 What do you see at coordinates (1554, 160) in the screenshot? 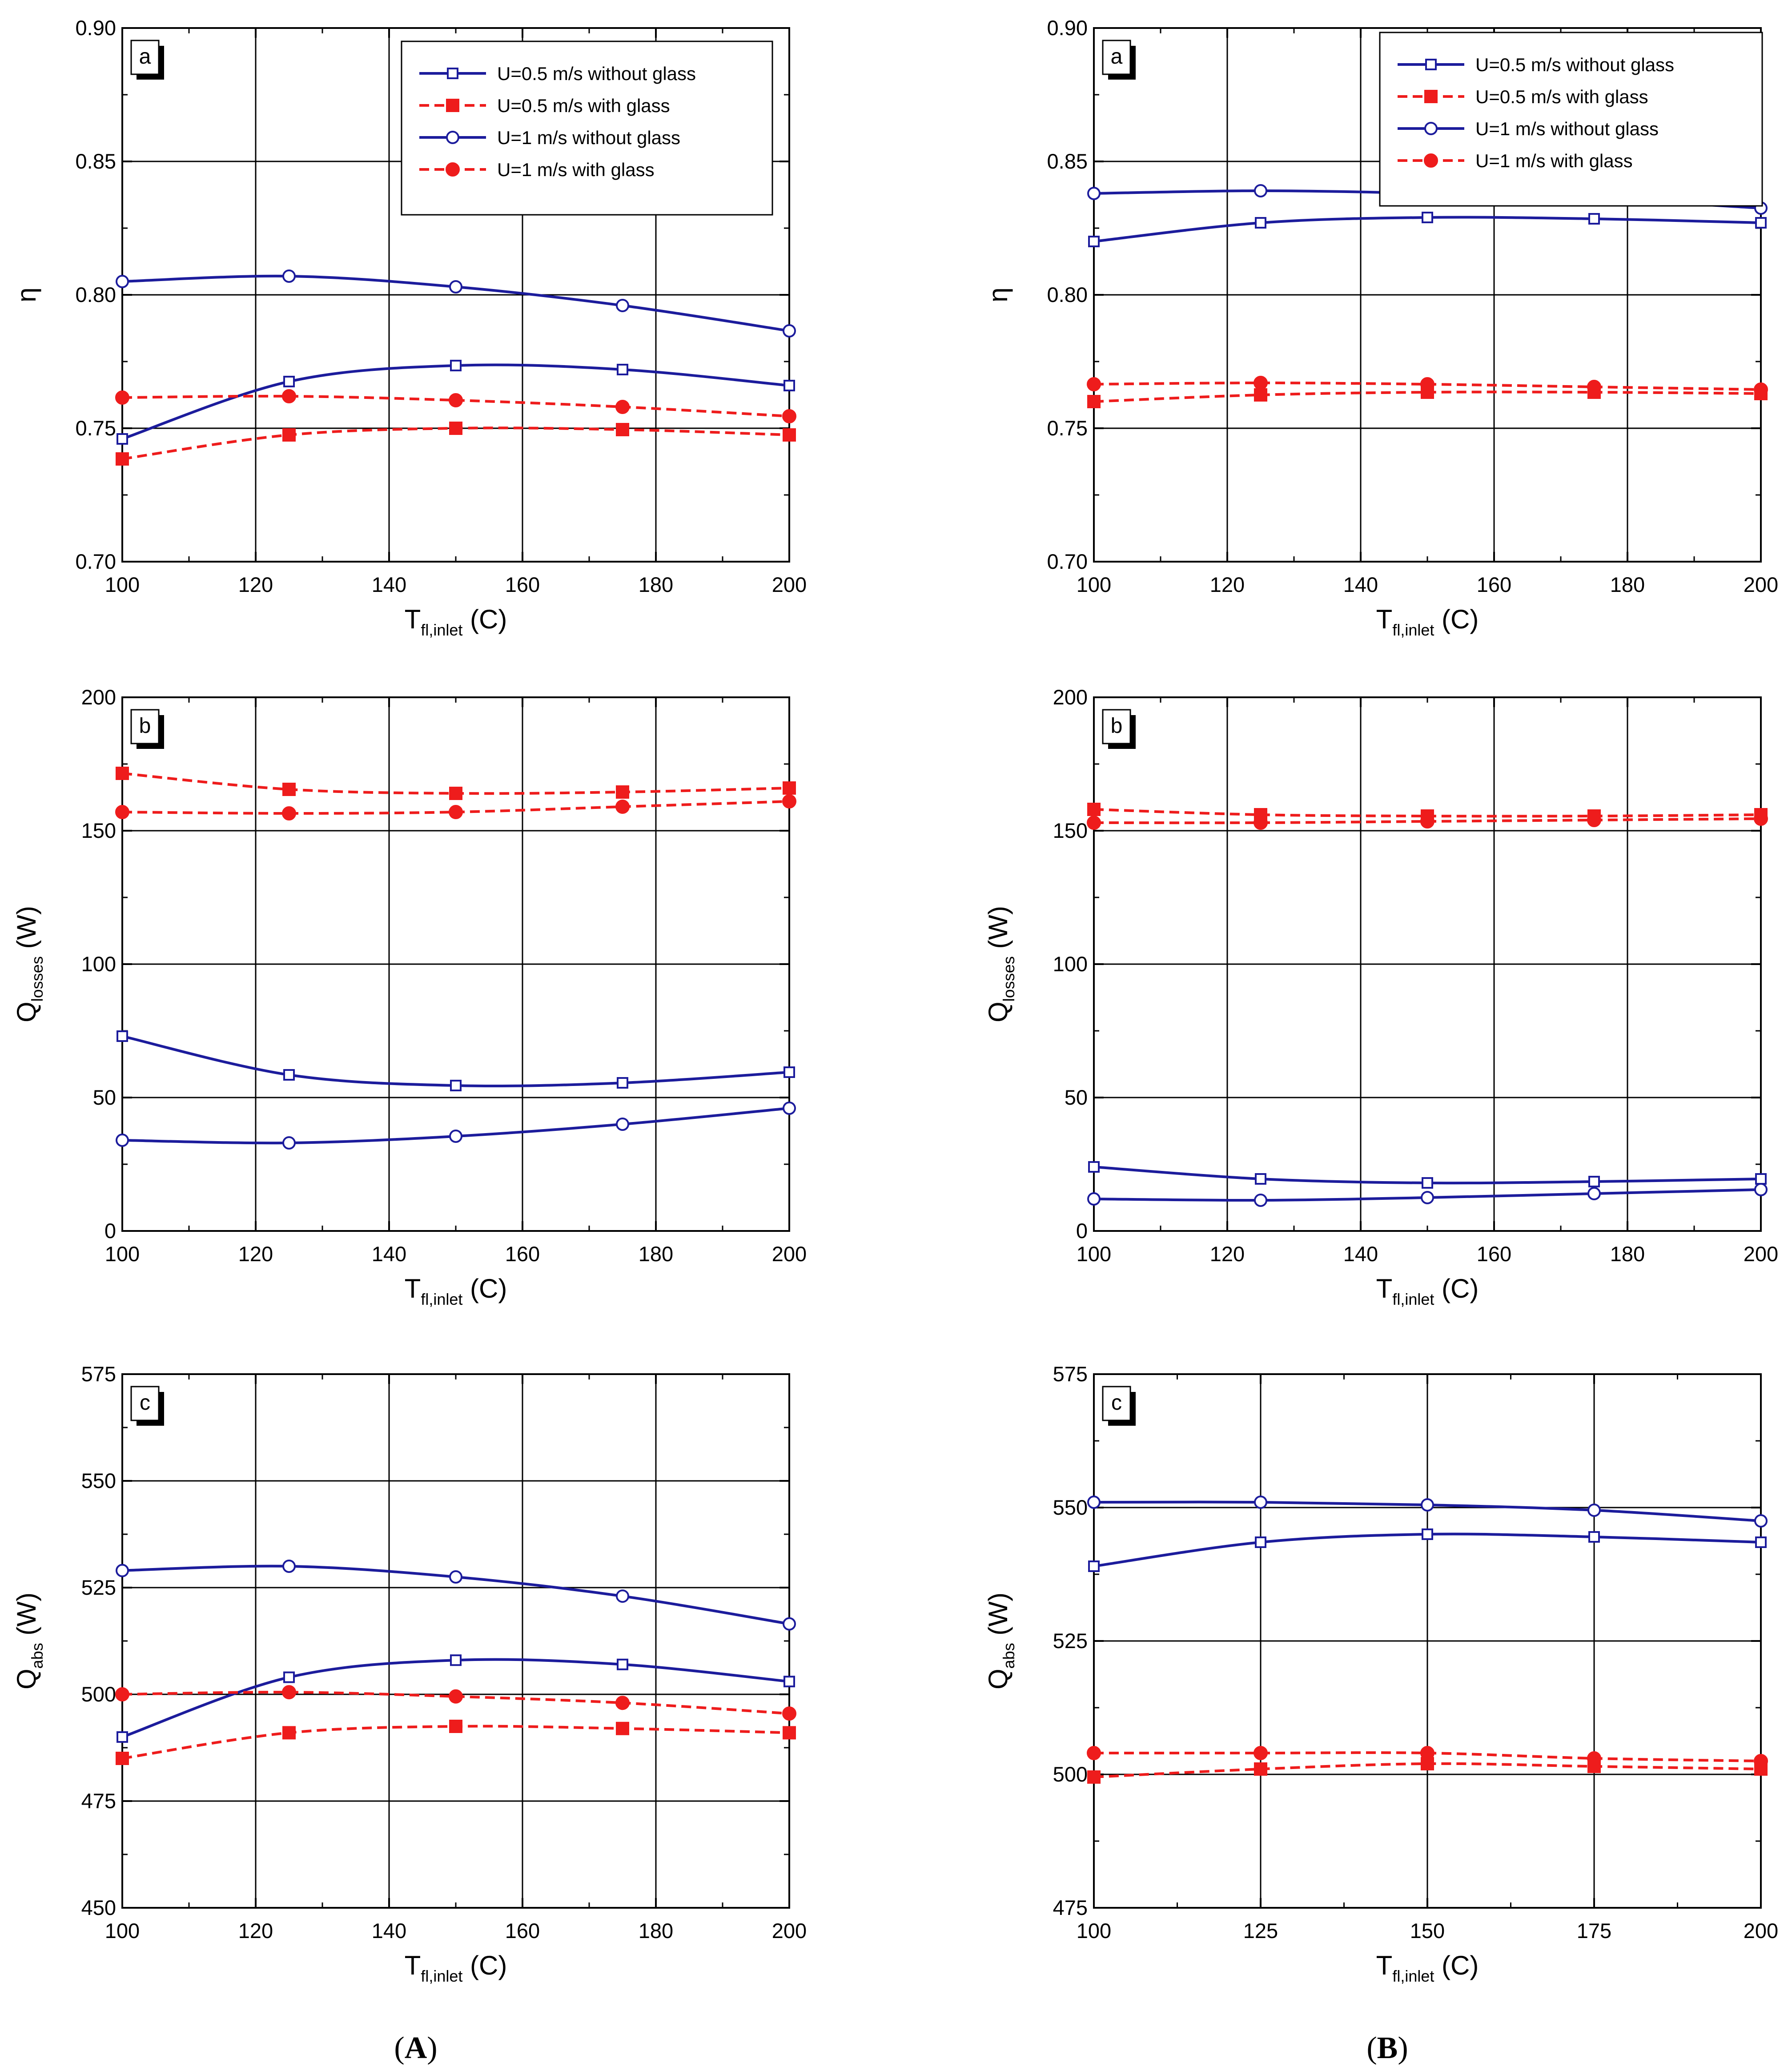
I see `legend-label: U=1 m/s with glass` at bounding box center [1554, 160].